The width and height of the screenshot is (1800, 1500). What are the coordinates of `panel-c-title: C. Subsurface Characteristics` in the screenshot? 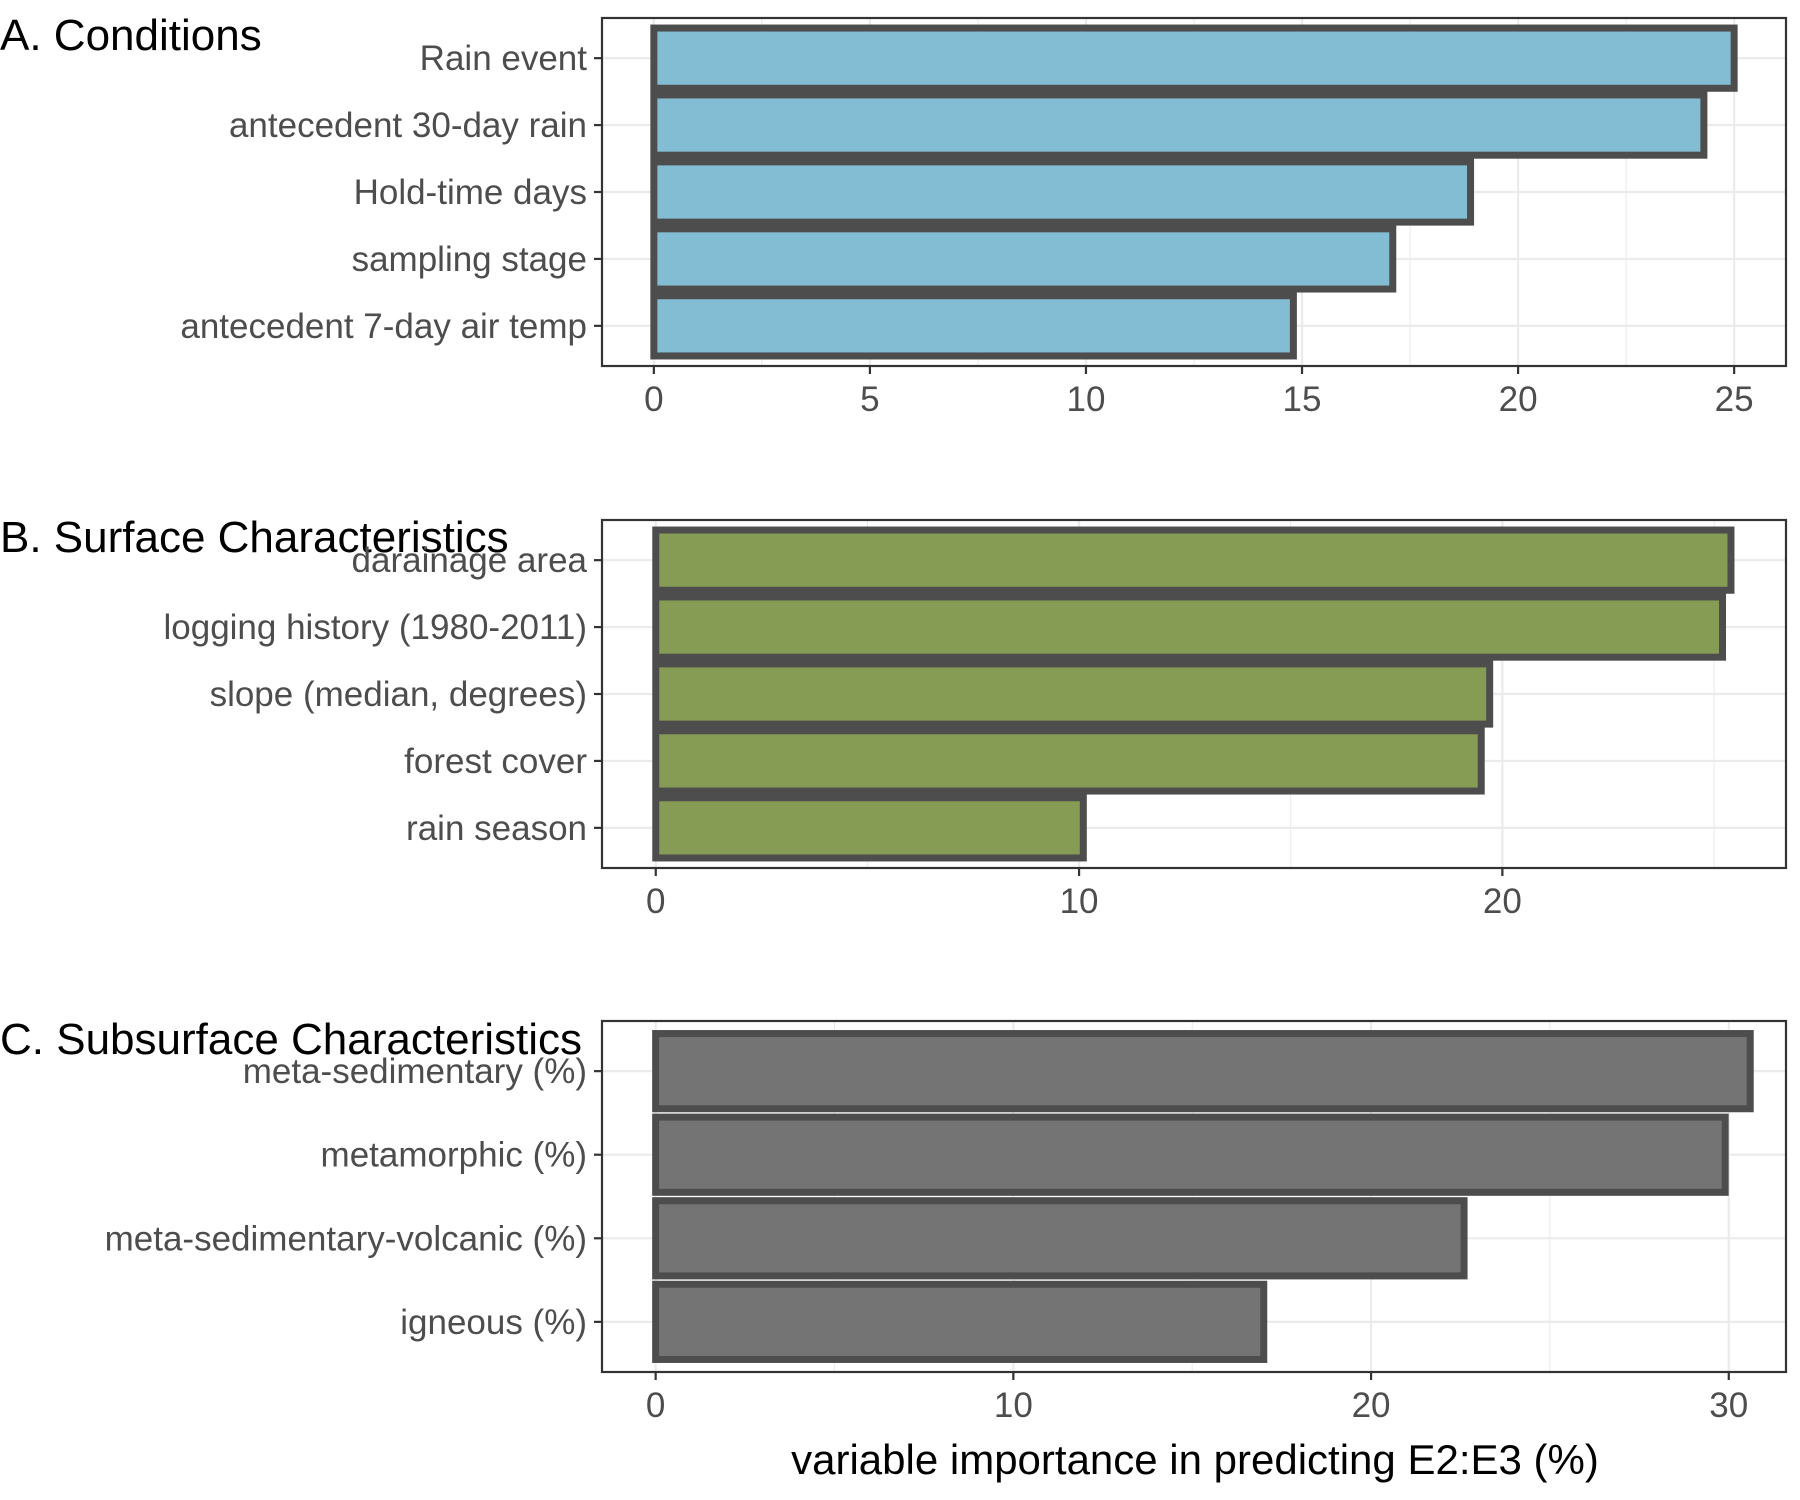 It's located at (291, 1039).